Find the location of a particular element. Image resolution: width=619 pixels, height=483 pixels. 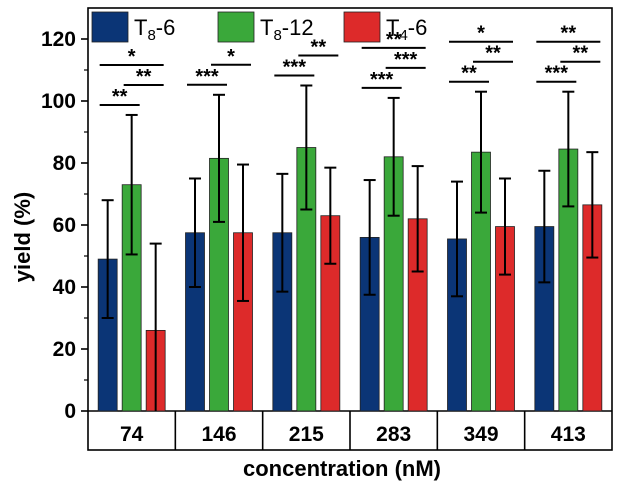

y-tick-label: 80 is located at coordinates (64, 163).